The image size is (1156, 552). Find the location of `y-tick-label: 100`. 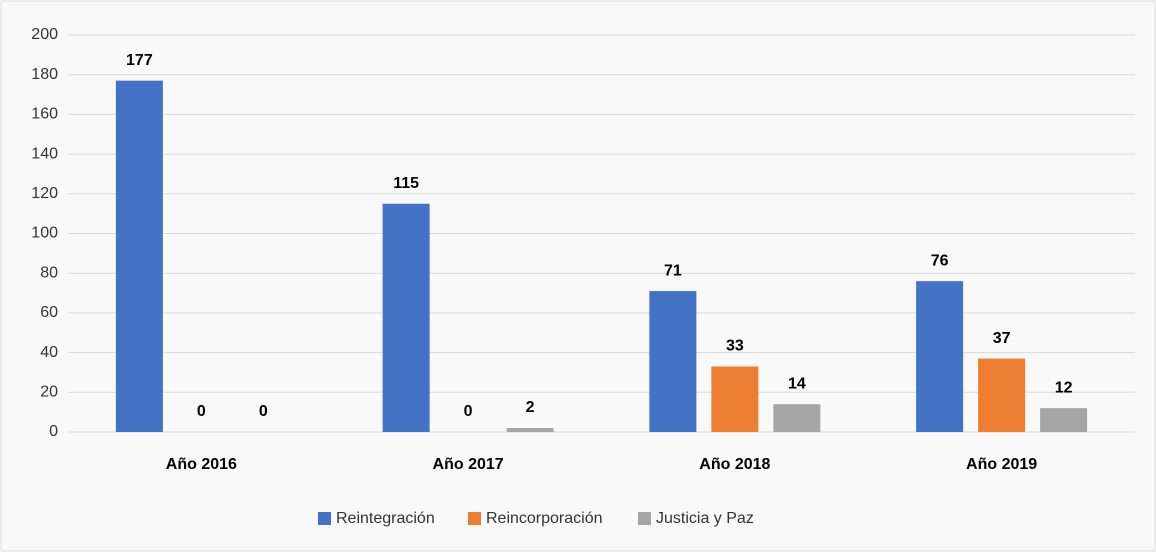

y-tick-label: 100 is located at coordinates (44, 233).